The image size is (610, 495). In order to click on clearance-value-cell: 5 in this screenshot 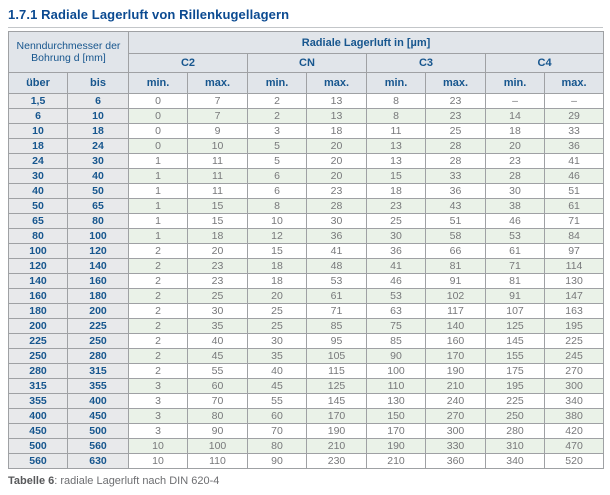, I will do `click(277, 146)`.